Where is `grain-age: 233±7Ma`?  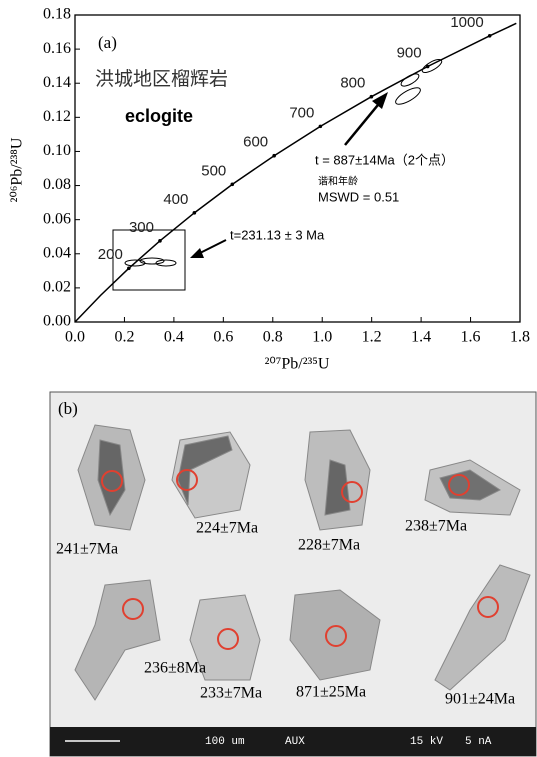 grain-age: 233±7Ma is located at coordinates (231, 693).